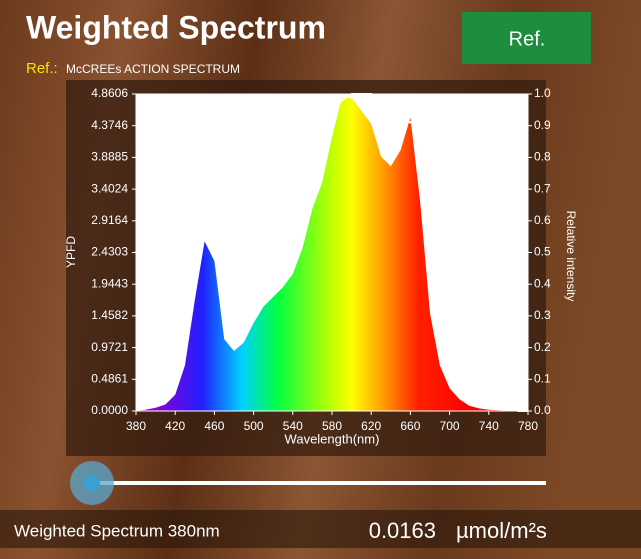  Describe the element at coordinates (214, 426) in the screenshot. I see `x-tick-label: 460` at that location.